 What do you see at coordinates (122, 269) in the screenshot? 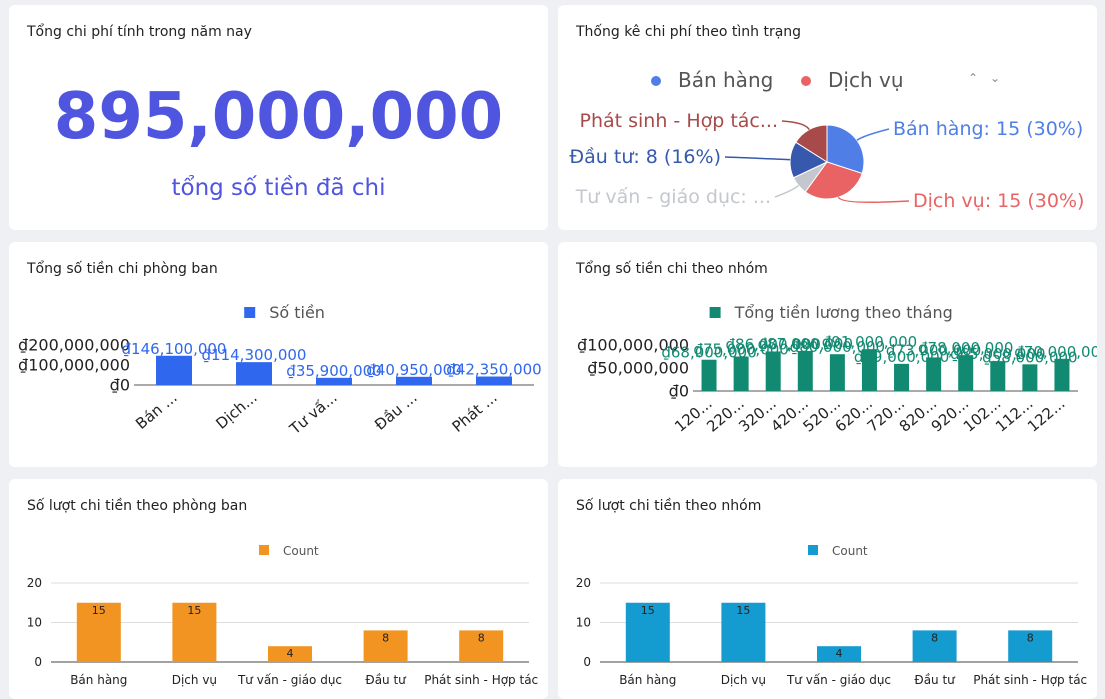
I see `card-title: Tổng số tiền chi phòng ban` at bounding box center [122, 269].